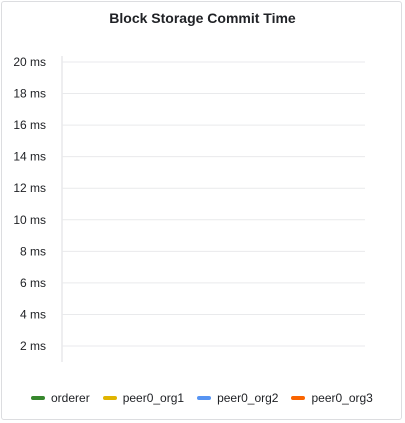  Describe the element at coordinates (29, 188) in the screenshot. I see `y-tick-label: 12 ms` at that location.